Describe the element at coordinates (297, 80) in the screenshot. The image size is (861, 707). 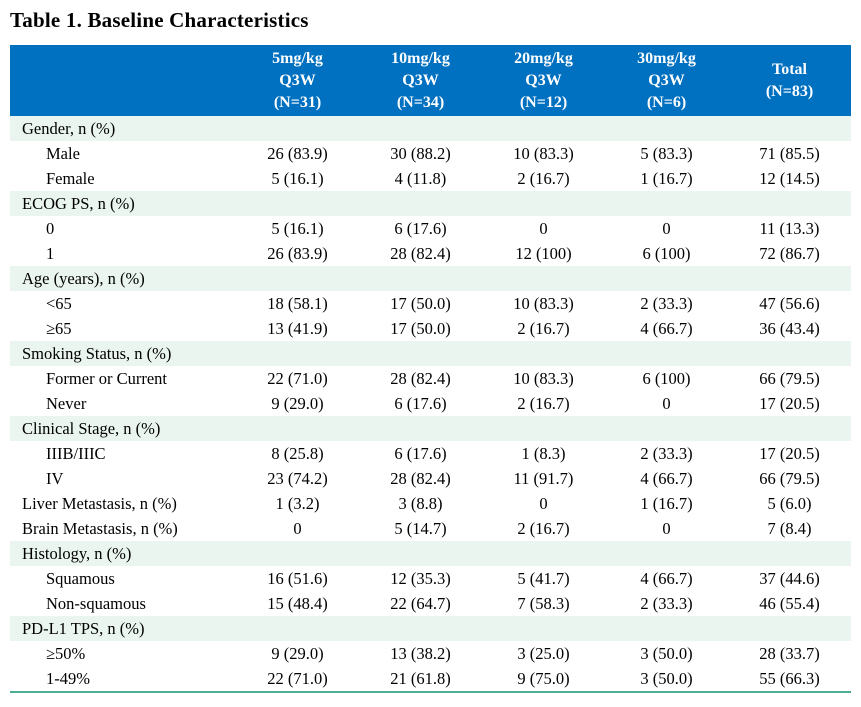
I see `header-cell-5mgkg: 5mg/kg Q3W (N=31)` at that location.